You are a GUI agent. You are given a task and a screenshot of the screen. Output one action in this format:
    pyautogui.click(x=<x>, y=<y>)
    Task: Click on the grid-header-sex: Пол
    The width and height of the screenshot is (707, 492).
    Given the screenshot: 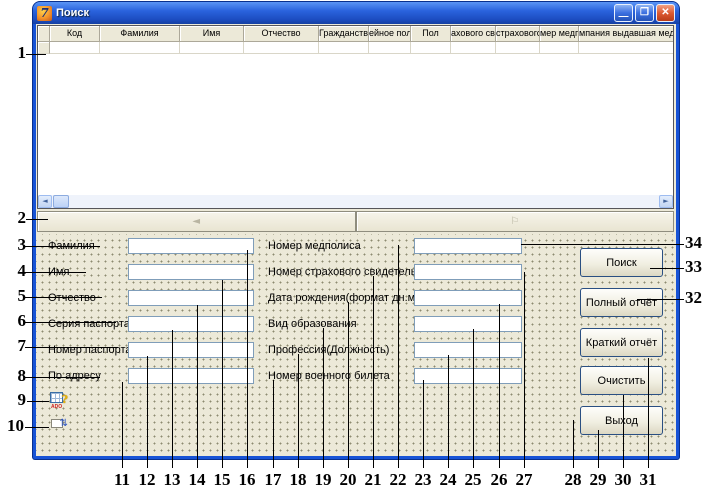 What is the action you would take?
    pyautogui.click(x=431, y=34)
    